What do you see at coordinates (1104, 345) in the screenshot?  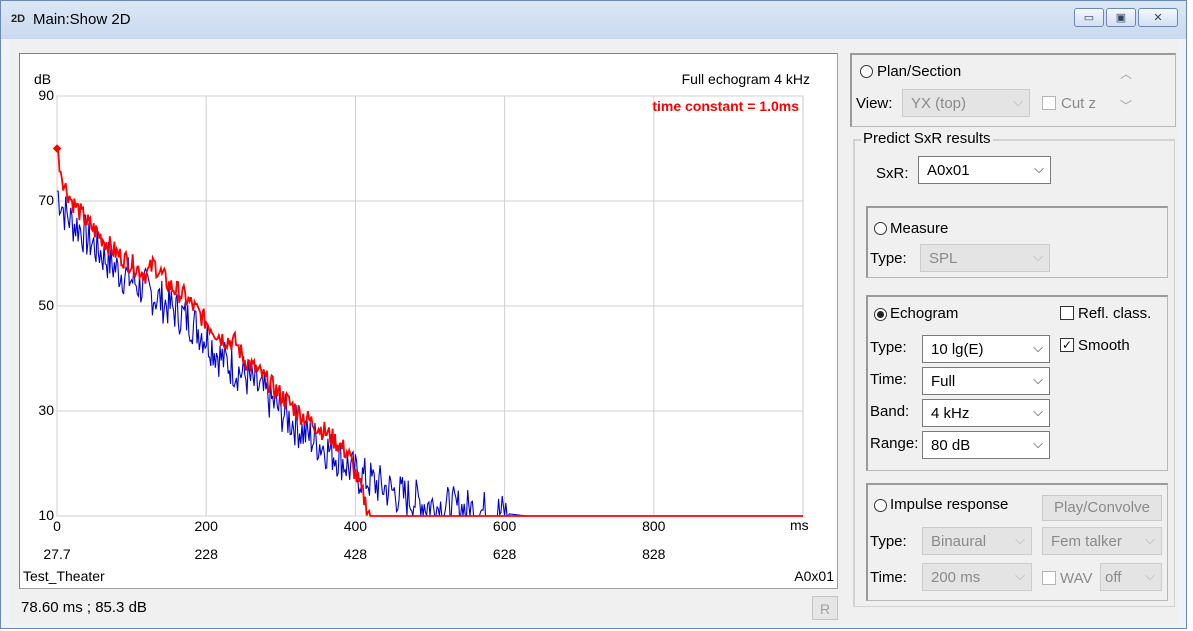 I see `smooth-label: Smooth` at bounding box center [1104, 345].